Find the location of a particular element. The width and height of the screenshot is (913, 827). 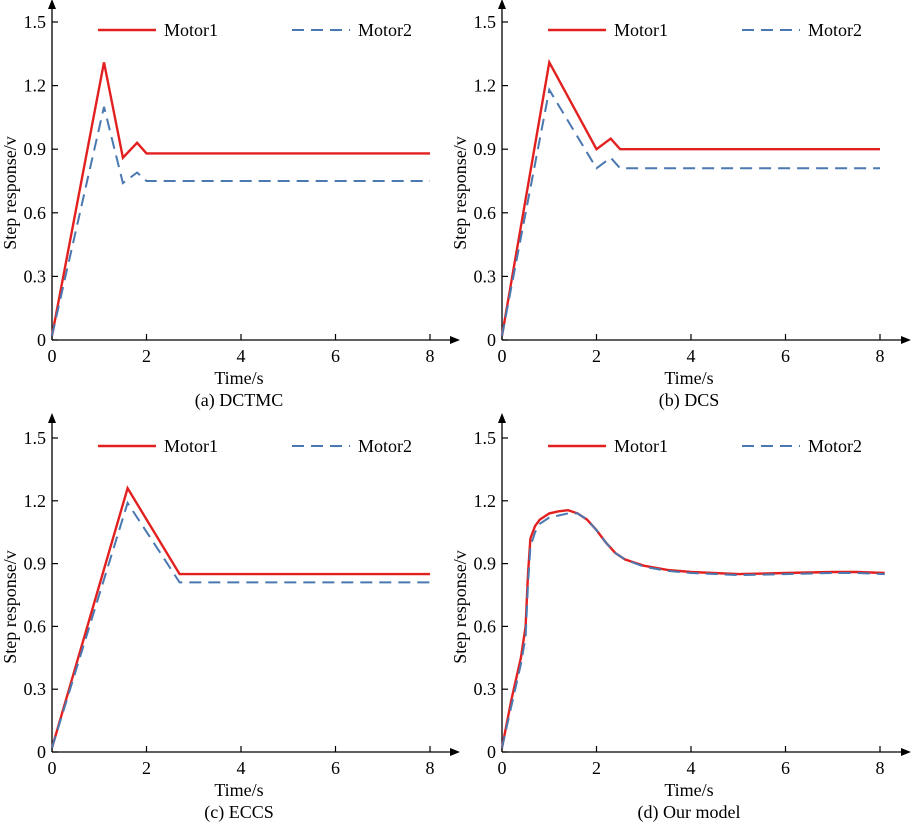

panel-caption: (d) Our model is located at coordinates (689, 812).